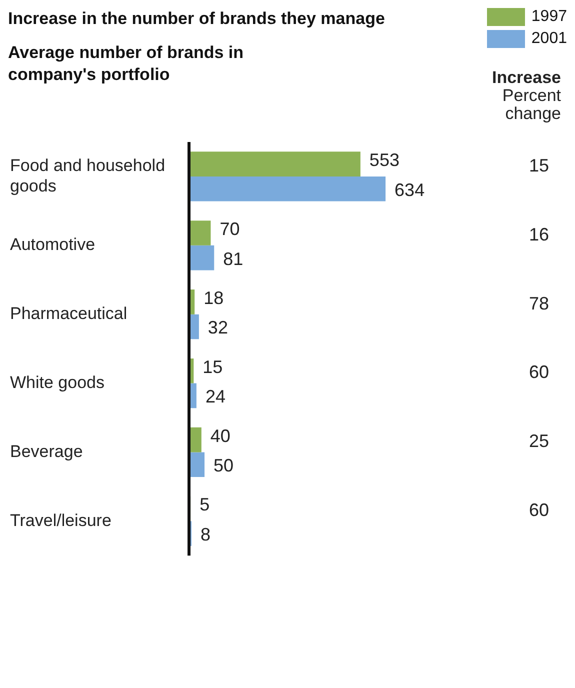  What do you see at coordinates (218, 328) in the screenshot?
I see `data-label: 32` at bounding box center [218, 328].